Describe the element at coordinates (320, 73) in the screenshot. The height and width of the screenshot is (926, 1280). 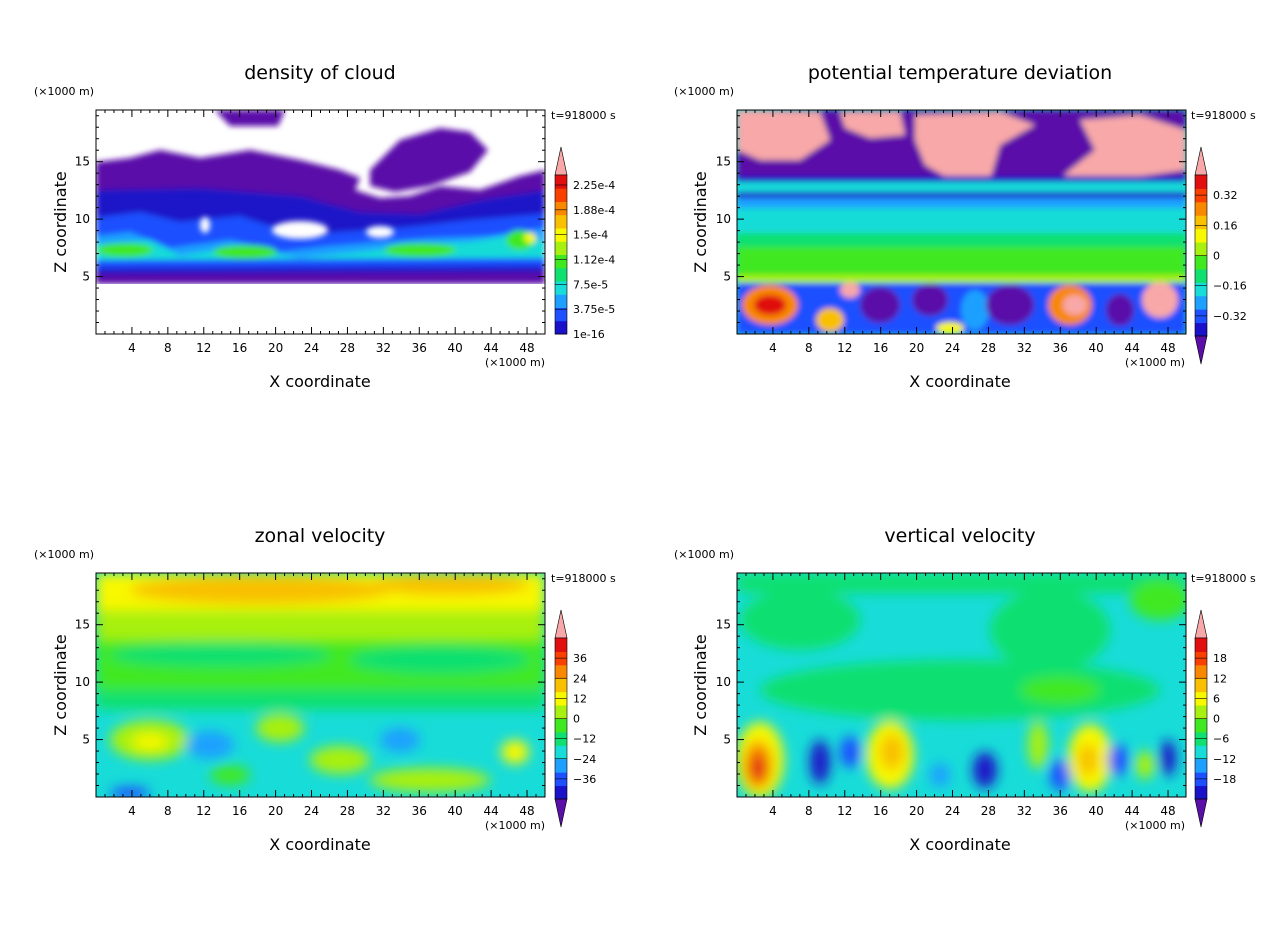
I see `panel-title: density of cloud` at that location.